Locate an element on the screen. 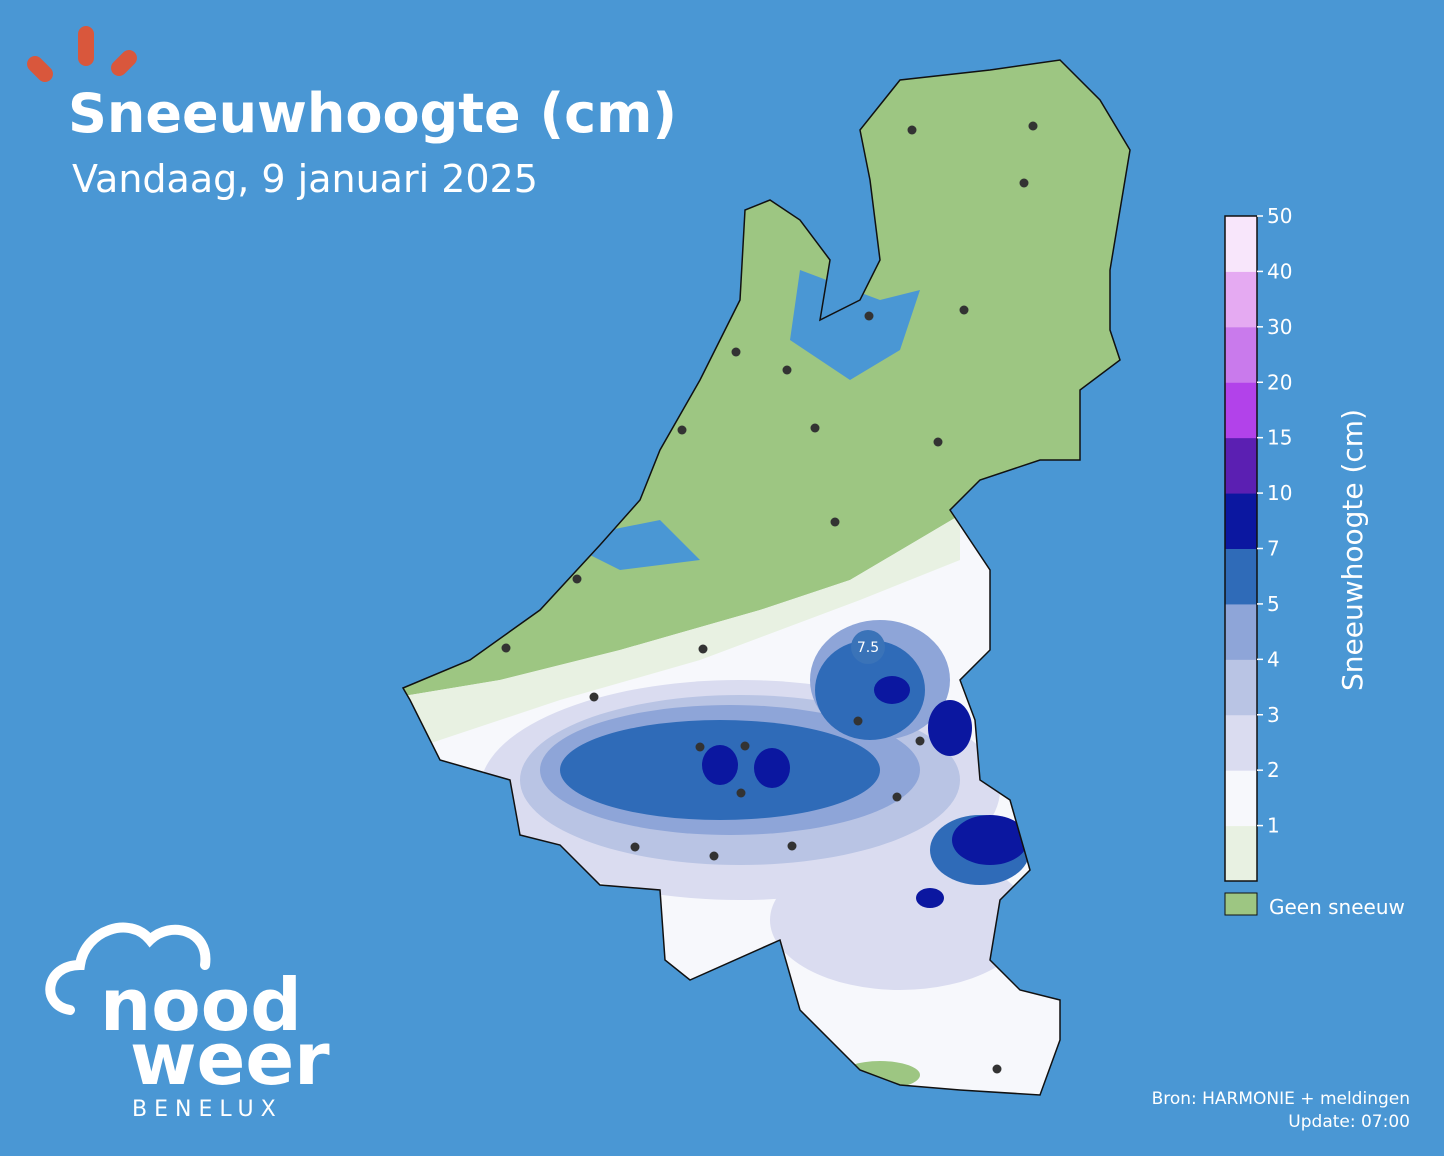  brand-mark is located at coordinates (82, 54).